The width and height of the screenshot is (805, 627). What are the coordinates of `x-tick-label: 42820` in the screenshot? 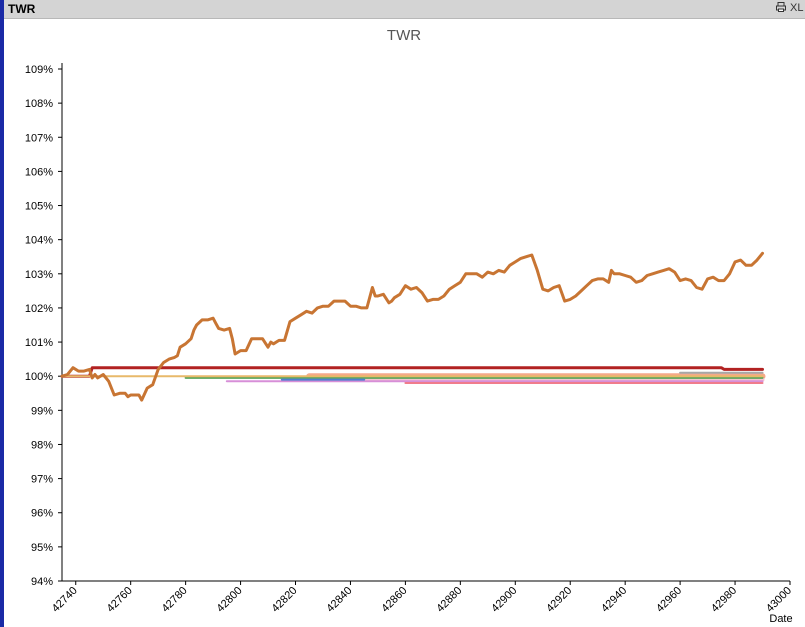 It's located at (285, 600).